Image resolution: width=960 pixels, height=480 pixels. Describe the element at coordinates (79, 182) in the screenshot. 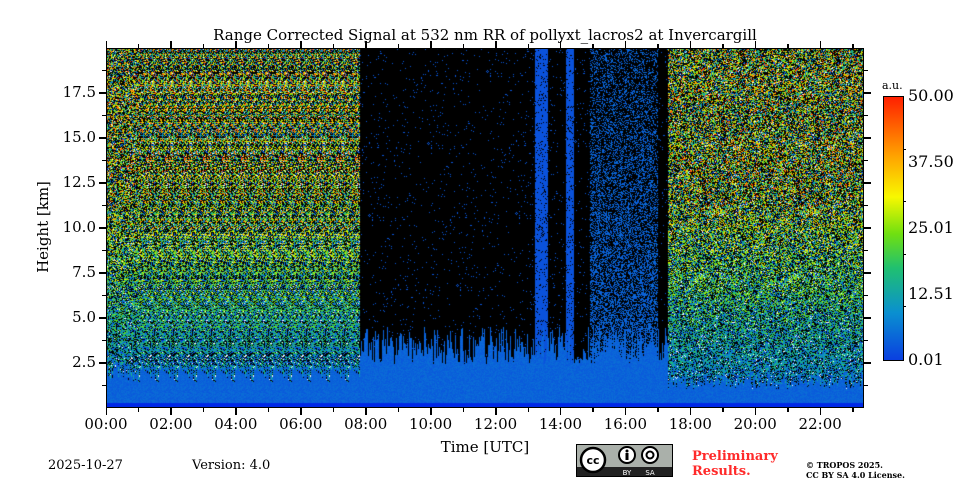

I see `y-tick-label: 12.5` at that location.